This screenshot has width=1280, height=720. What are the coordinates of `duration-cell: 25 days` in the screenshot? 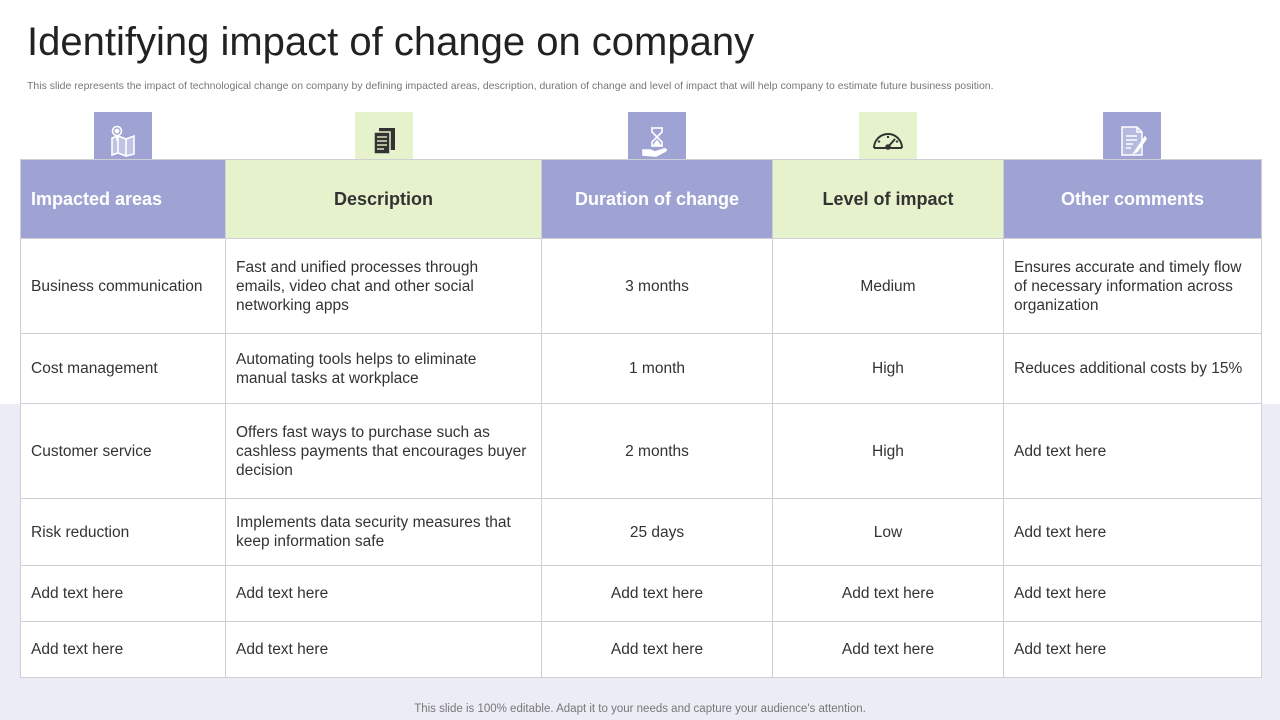 It's located at (657, 532).